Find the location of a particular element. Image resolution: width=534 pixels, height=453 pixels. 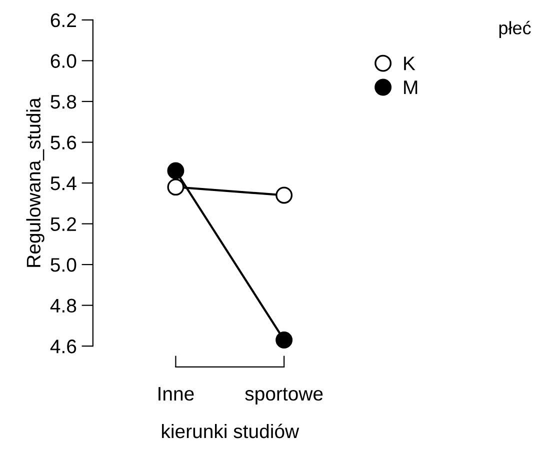

y-tick-label: 5.4 is located at coordinates (63, 183).